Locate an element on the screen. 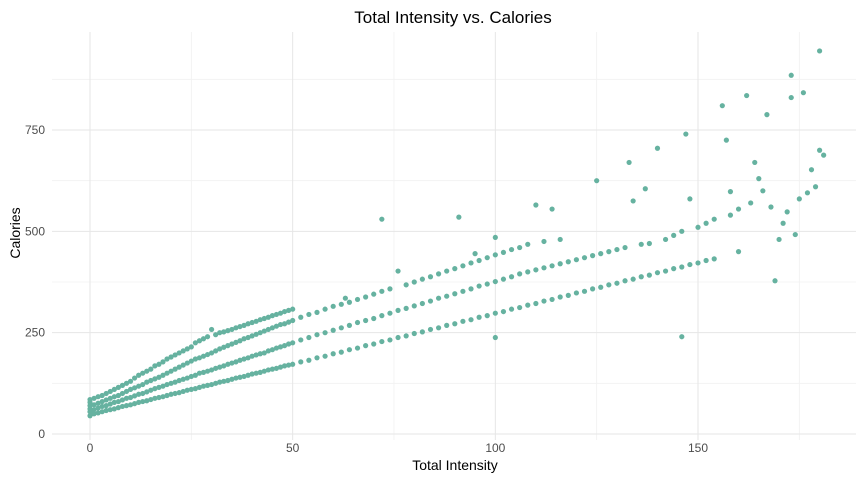  x-tick-label: 50 is located at coordinates (293, 448).